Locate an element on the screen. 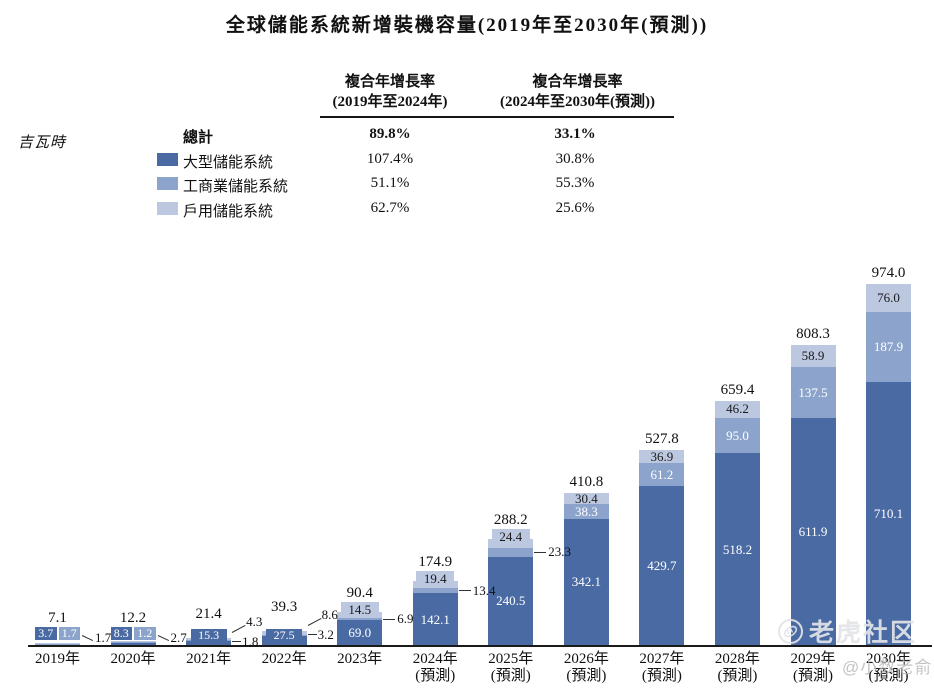  x-axis-year: 2022年 is located at coordinates (284, 659).